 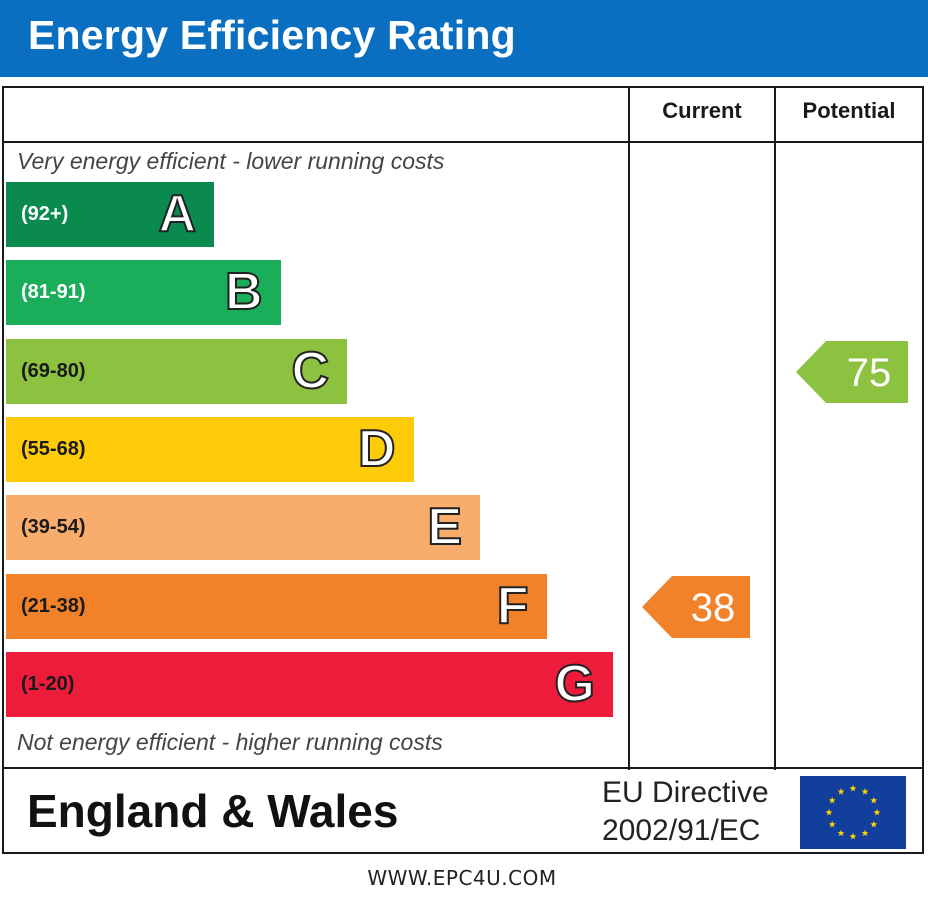 What do you see at coordinates (243, 528) in the screenshot?
I see `band-e: (39-54) E` at bounding box center [243, 528].